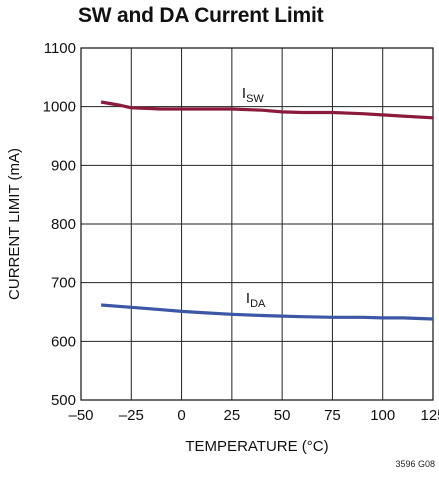 This screenshot has height=485, width=439. What do you see at coordinates (181, 415) in the screenshot?
I see `x-tick-label: 0` at bounding box center [181, 415].